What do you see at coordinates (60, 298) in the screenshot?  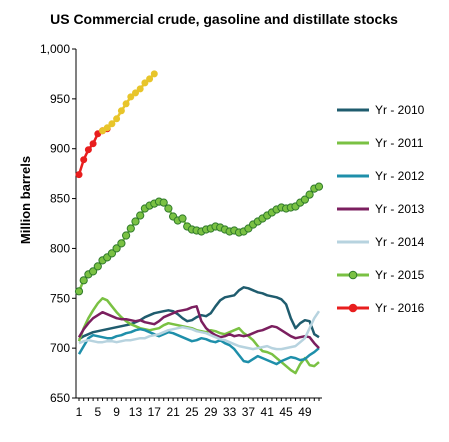 I see `y-tick-label: 750` at bounding box center [60, 298].